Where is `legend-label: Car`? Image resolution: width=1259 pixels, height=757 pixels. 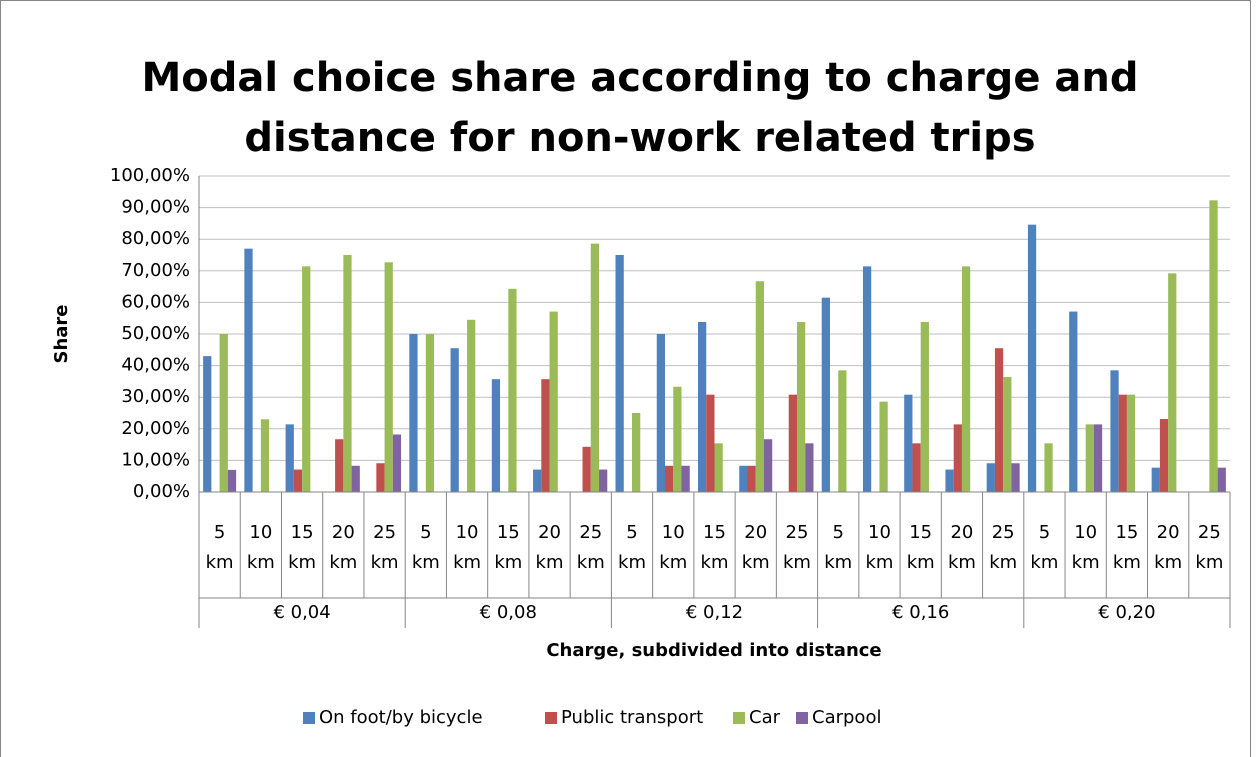
legend-label: Car is located at coordinates (765, 717).